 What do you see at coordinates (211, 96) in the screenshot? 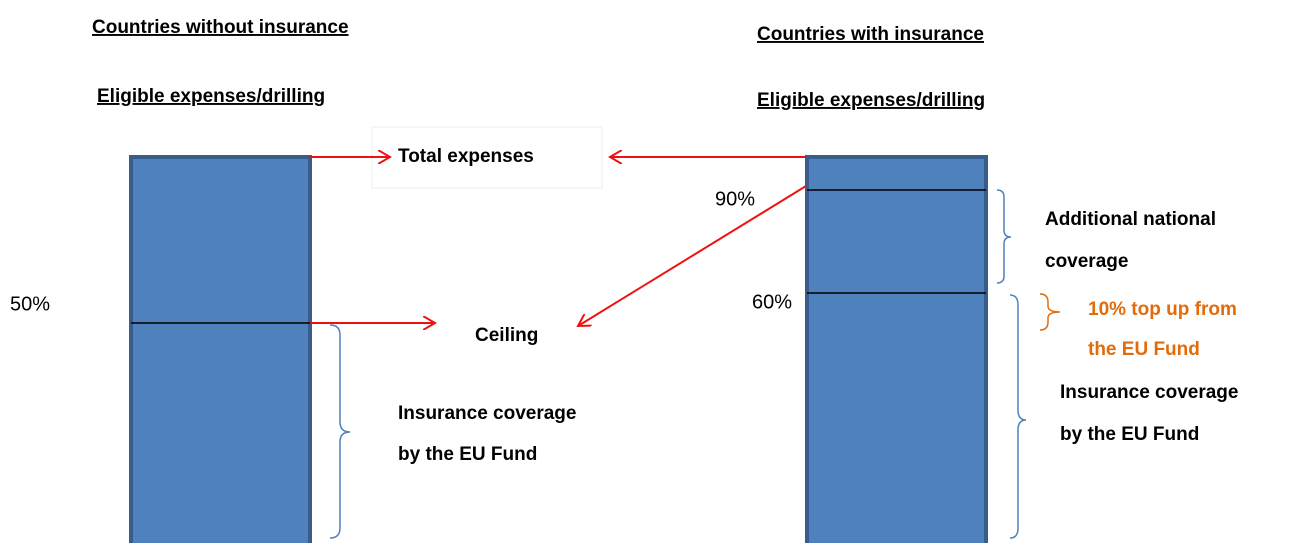
I see `left-subtitle: Eligible expenses/drilling` at bounding box center [211, 96].